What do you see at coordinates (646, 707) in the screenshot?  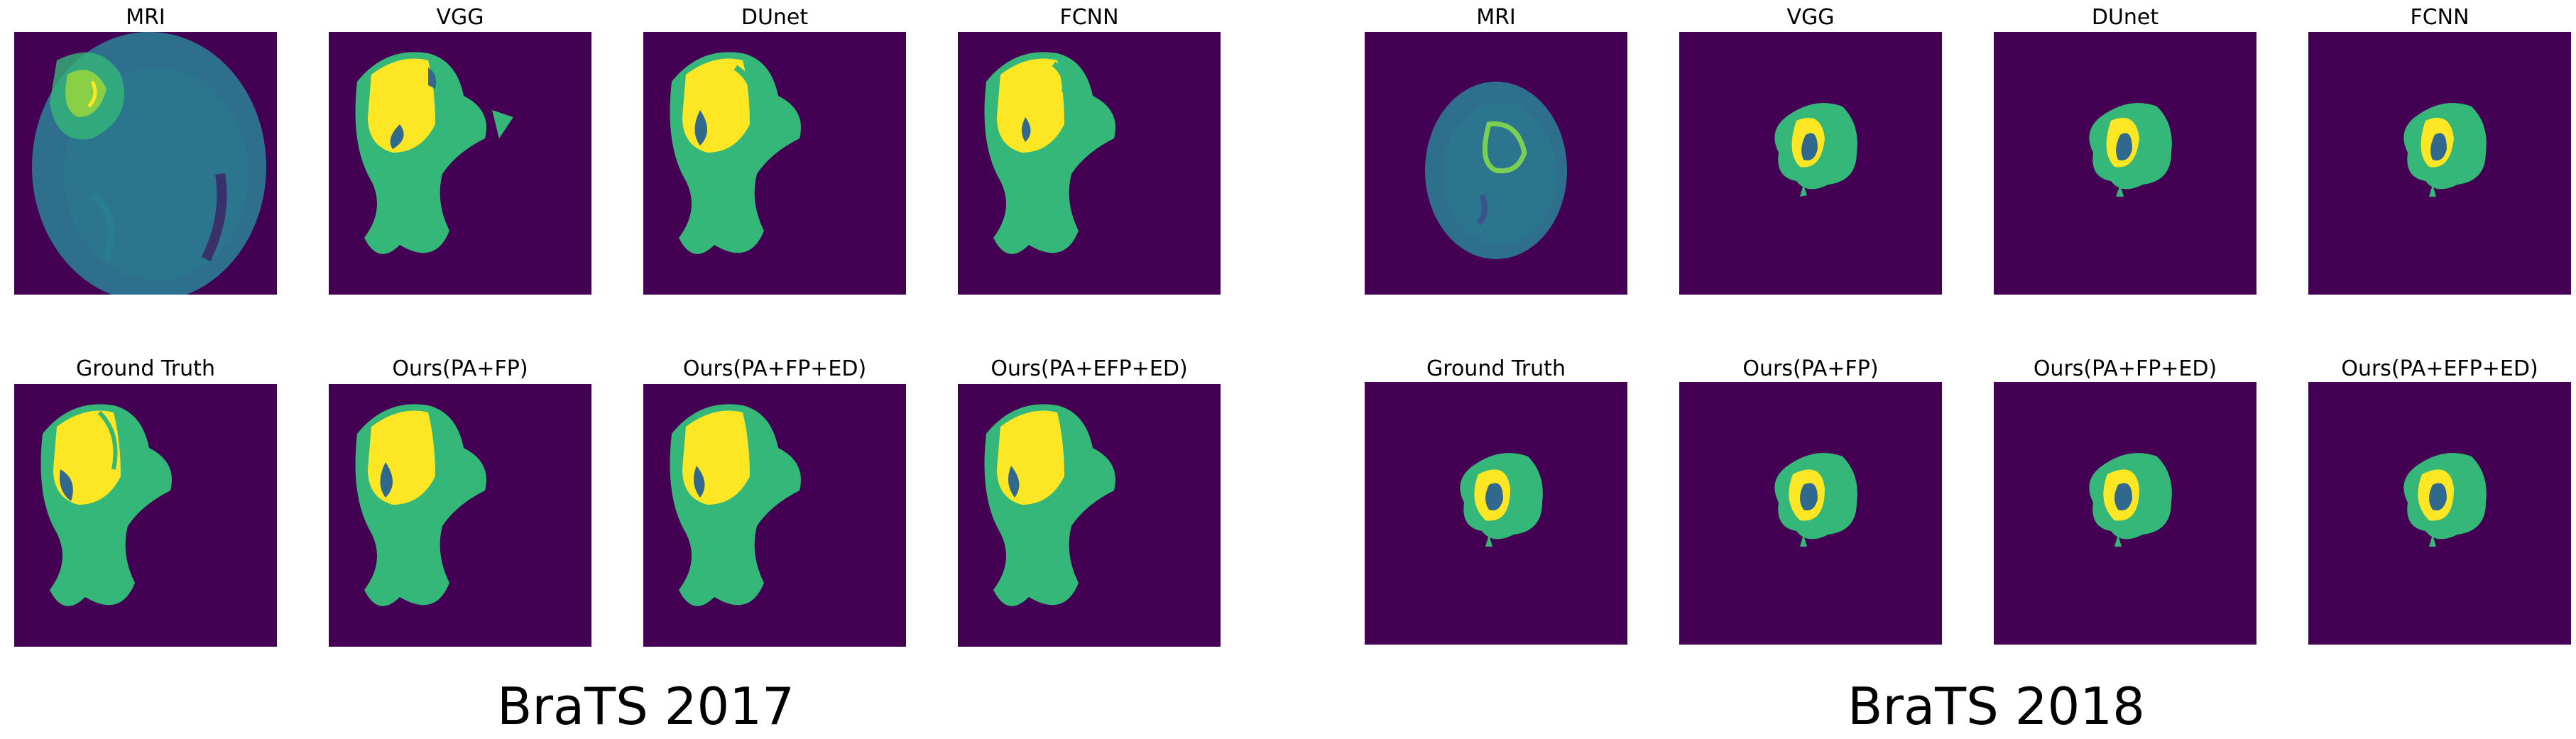 I see `group-caption: BraTS 2017` at bounding box center [646, 707].